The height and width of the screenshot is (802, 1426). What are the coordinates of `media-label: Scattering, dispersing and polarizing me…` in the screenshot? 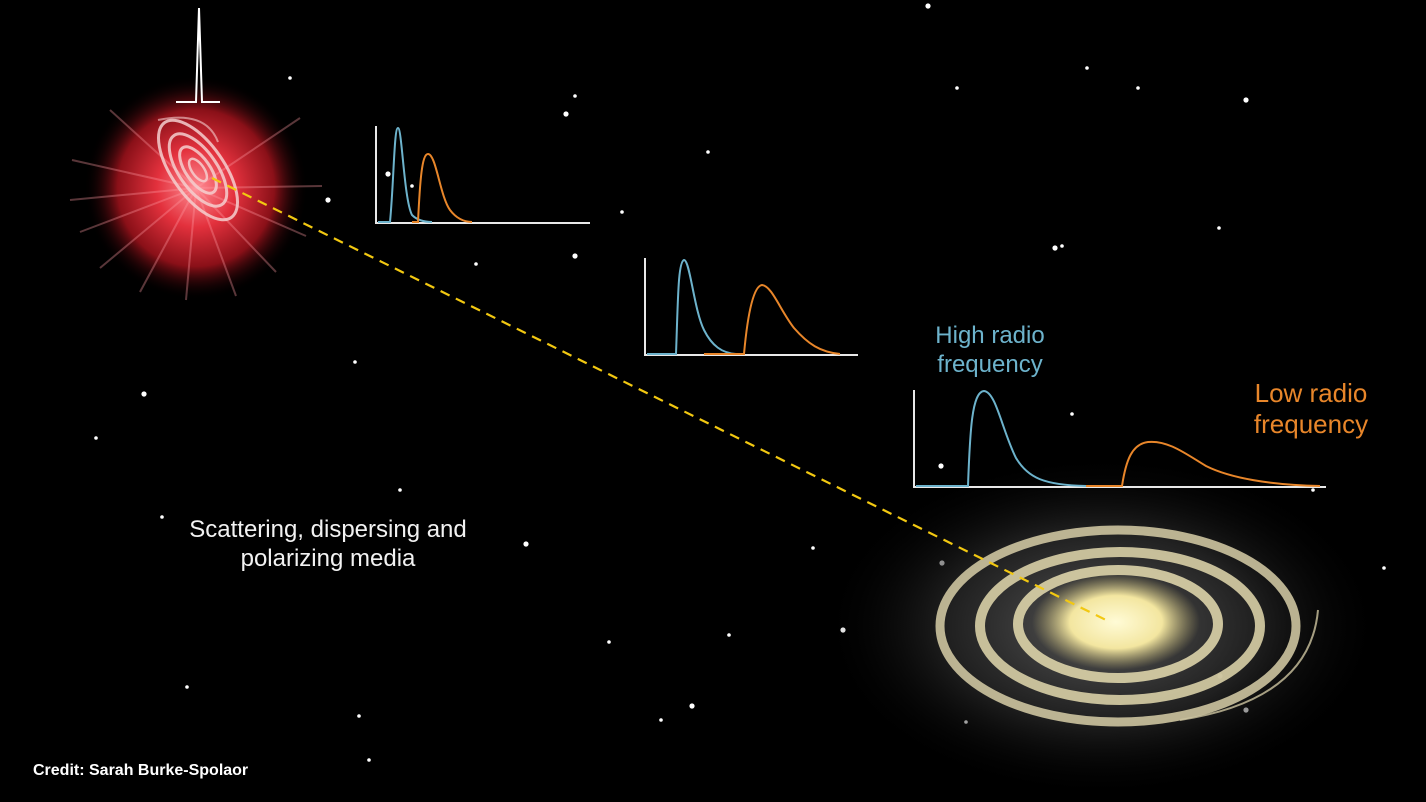 It's located at (328, 544).